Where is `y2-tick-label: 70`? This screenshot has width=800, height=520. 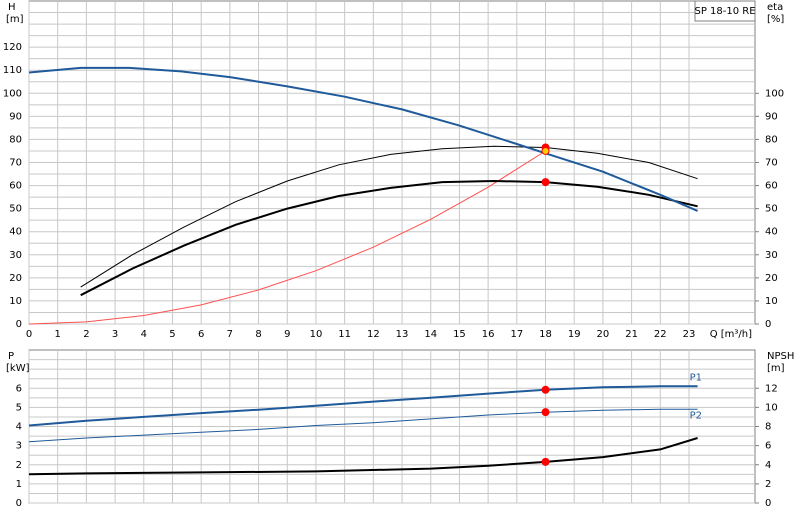 y2-tick-label: 70 is located at coordinates (771, 163).